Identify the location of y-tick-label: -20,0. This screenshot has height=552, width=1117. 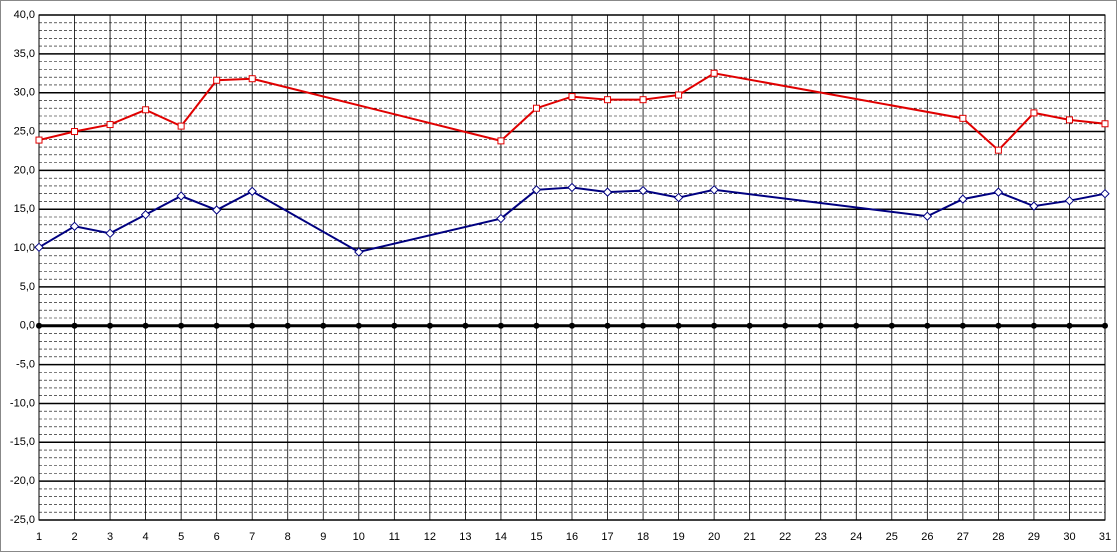
(22, 481).